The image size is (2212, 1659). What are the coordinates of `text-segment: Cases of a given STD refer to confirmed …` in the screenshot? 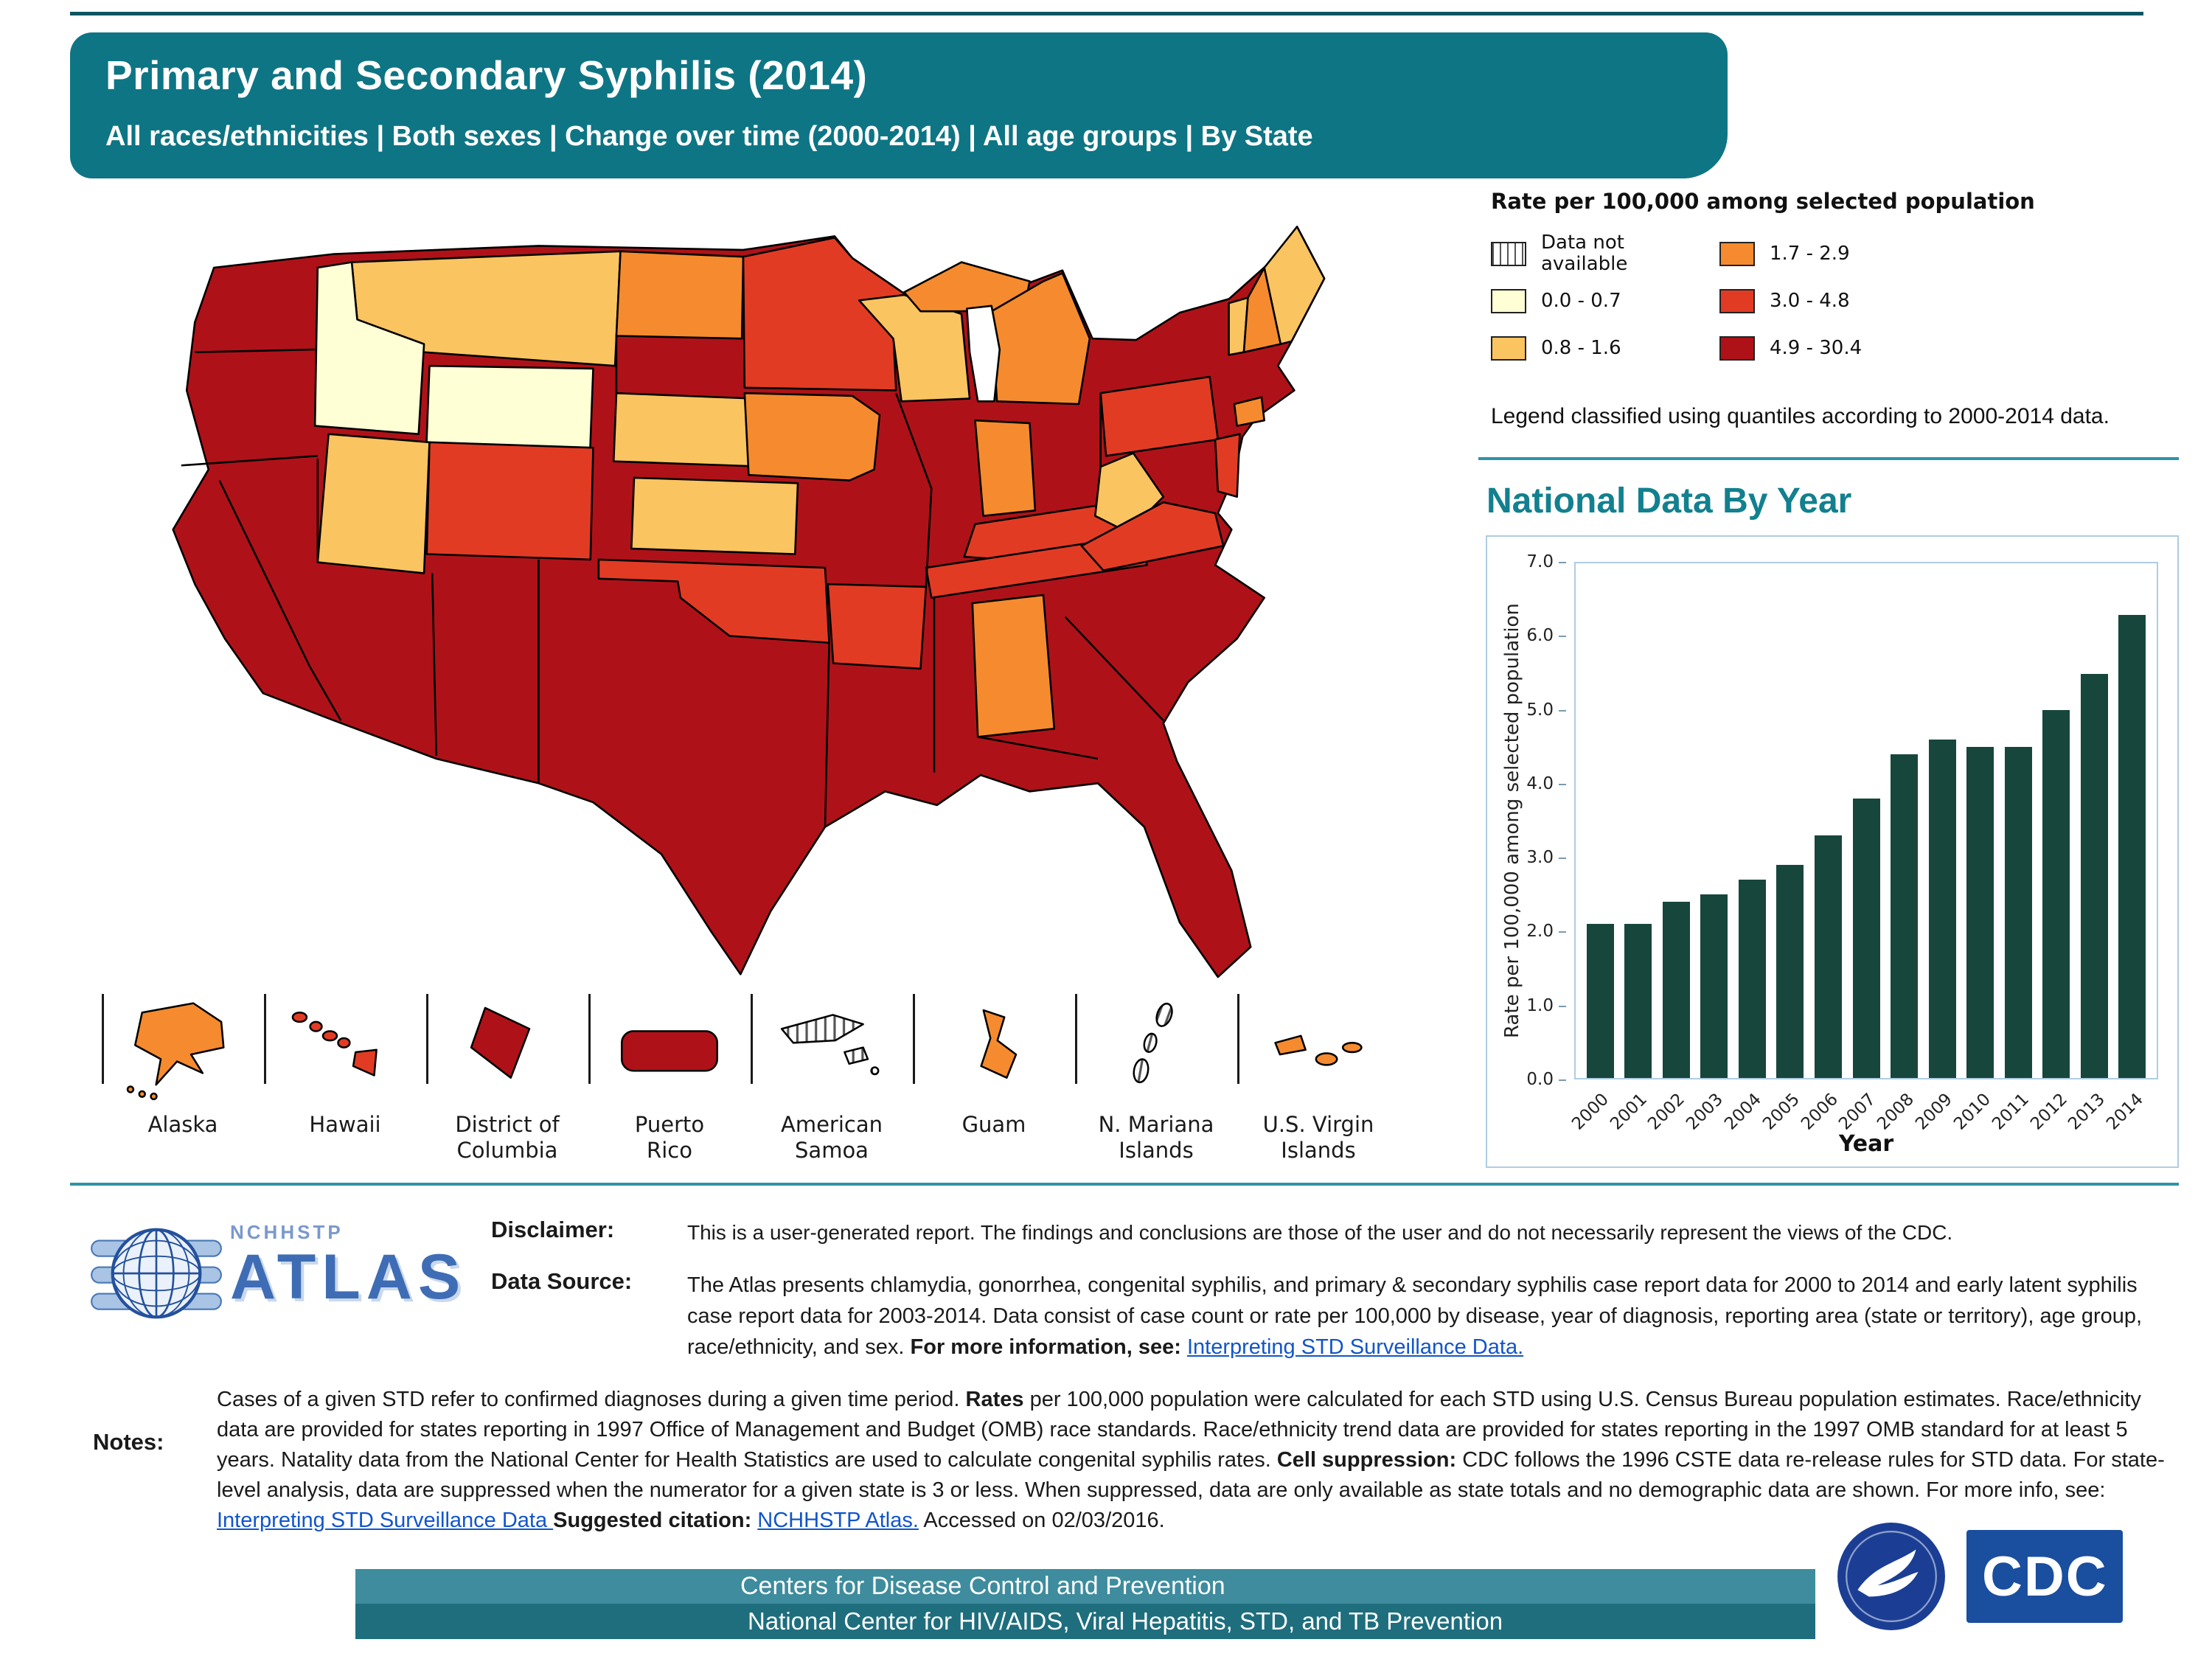 It's located at (591, 1399).